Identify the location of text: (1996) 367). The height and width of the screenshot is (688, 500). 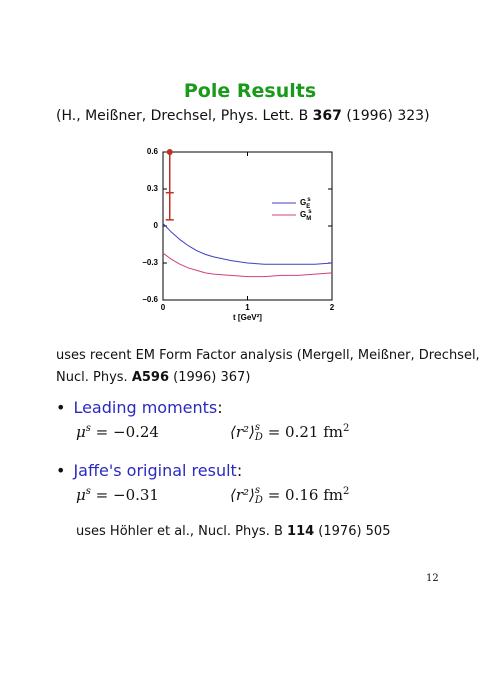
(210, 377).